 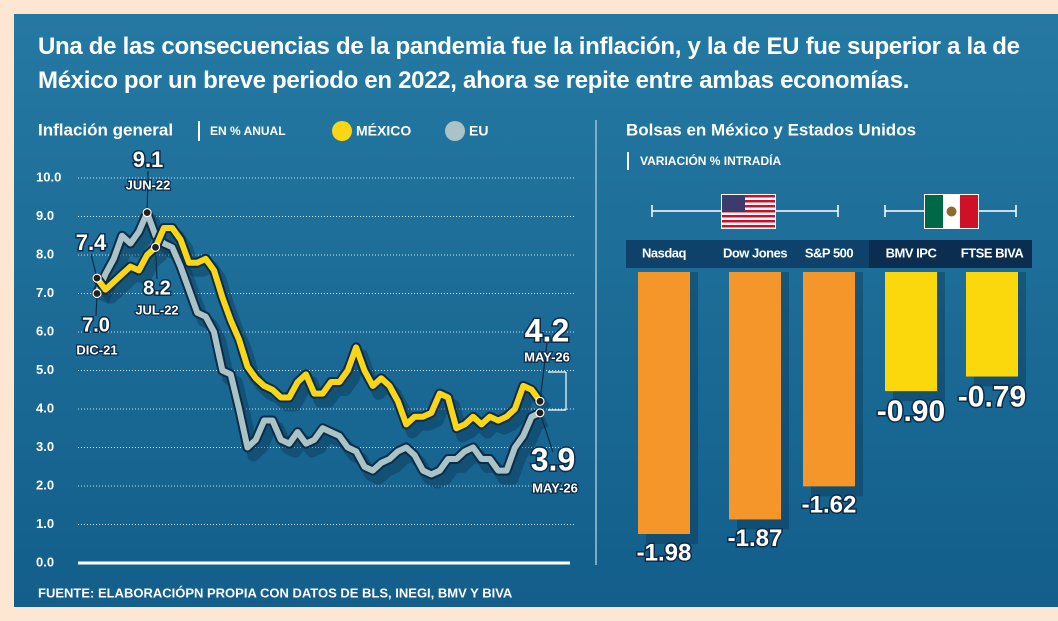 I want to click on value-label: -0.90, so click(x=911, y=411).